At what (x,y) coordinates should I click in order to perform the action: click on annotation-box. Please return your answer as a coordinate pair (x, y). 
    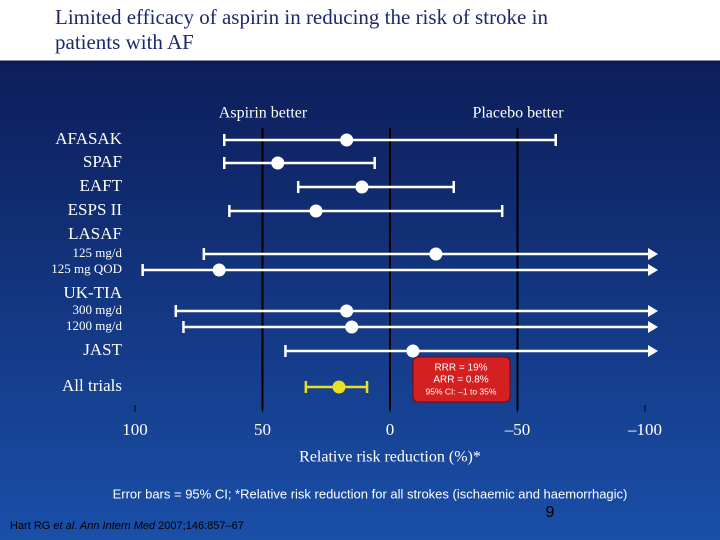
    Looking at the image, I should click on (461, 379).